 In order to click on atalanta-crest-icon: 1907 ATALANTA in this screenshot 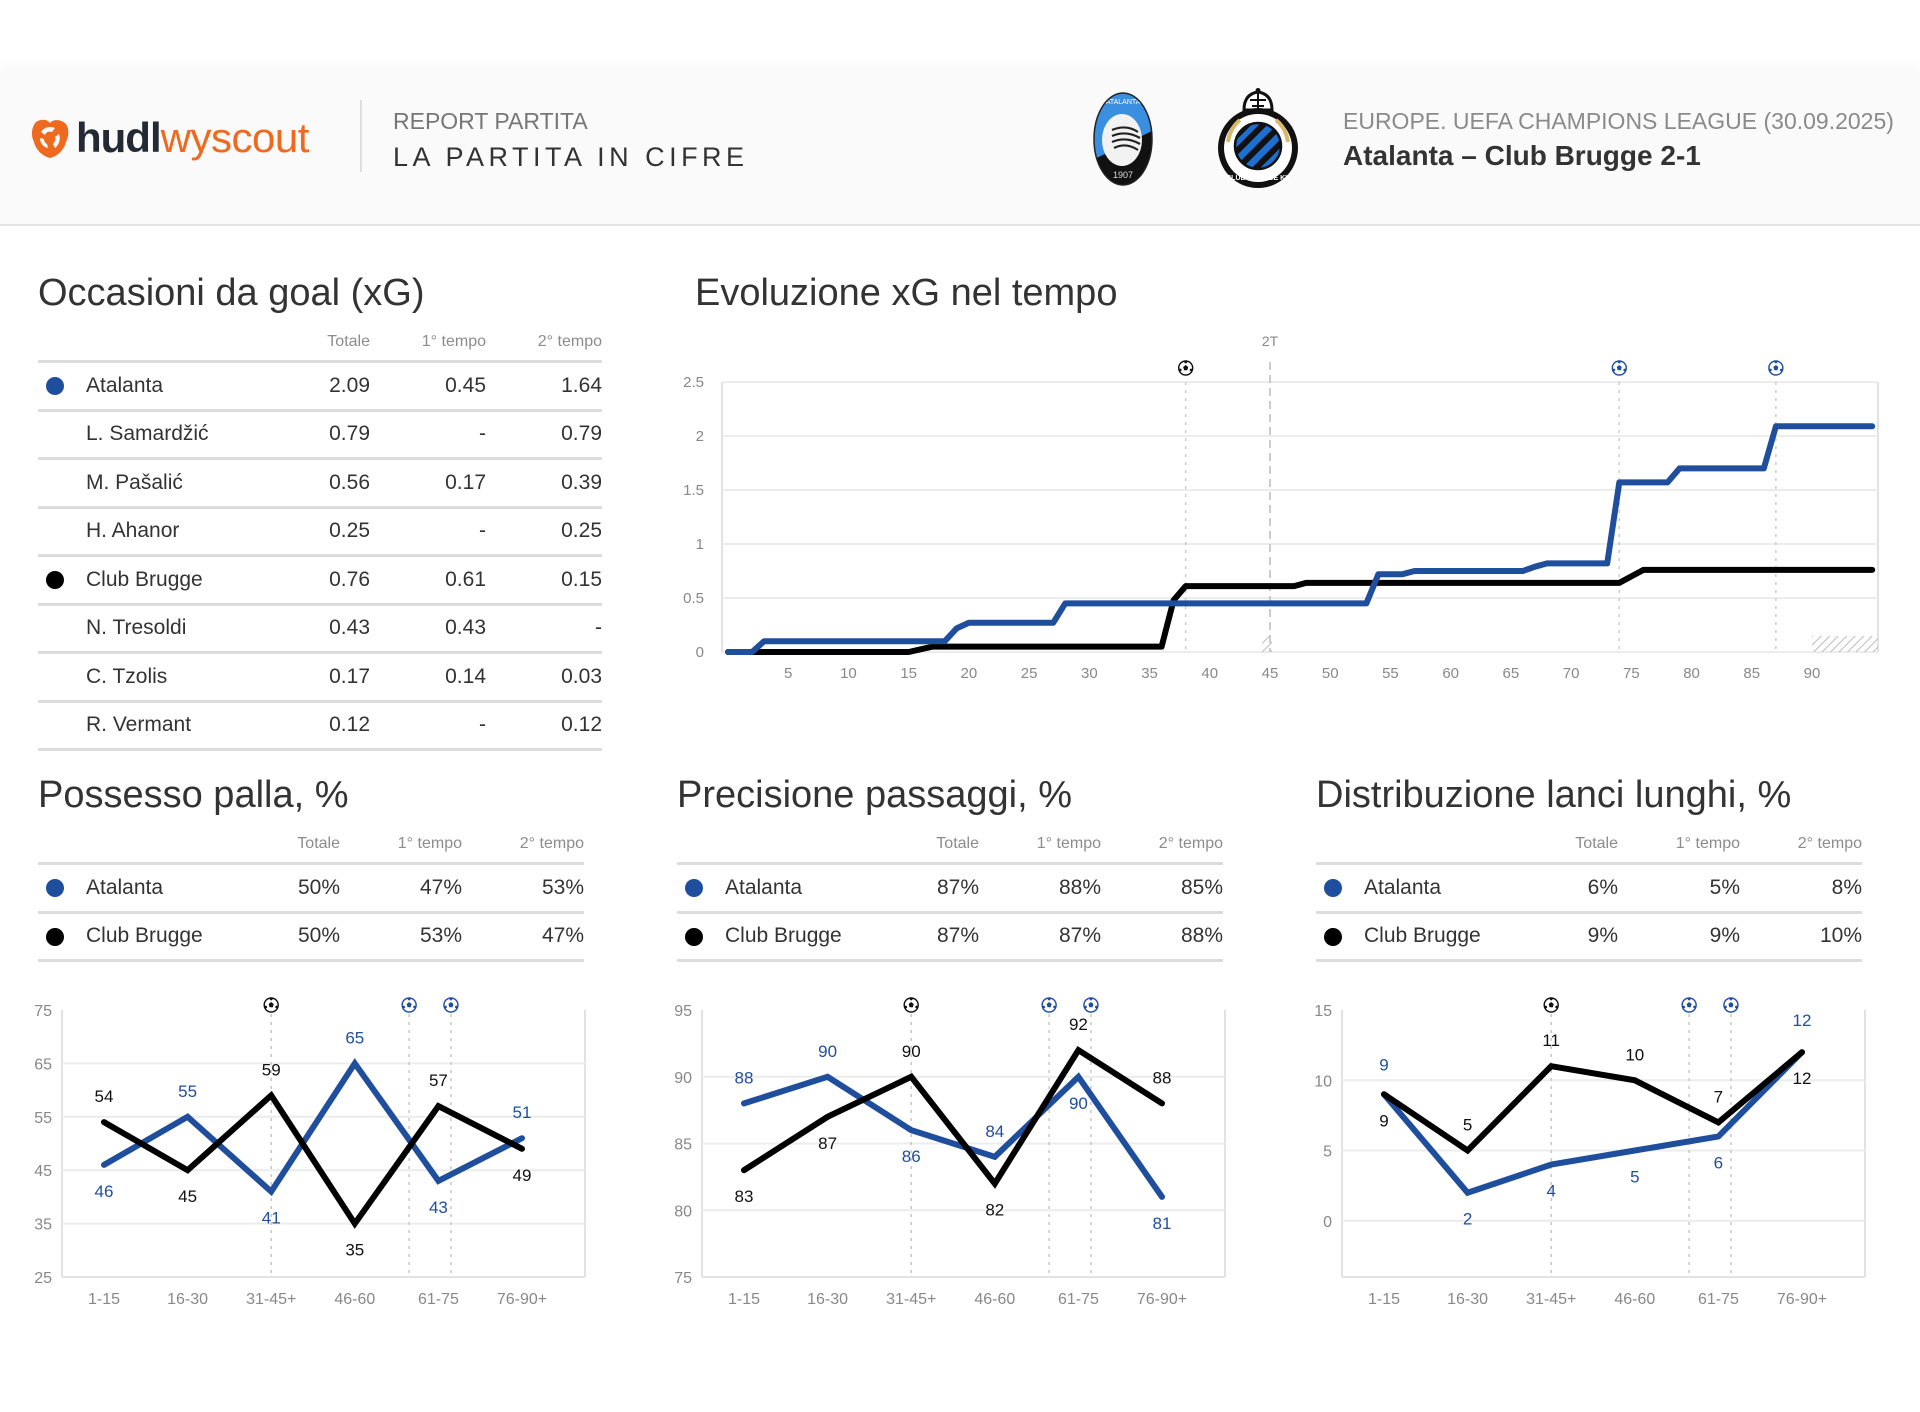, I will do `click(1123, 139)`.